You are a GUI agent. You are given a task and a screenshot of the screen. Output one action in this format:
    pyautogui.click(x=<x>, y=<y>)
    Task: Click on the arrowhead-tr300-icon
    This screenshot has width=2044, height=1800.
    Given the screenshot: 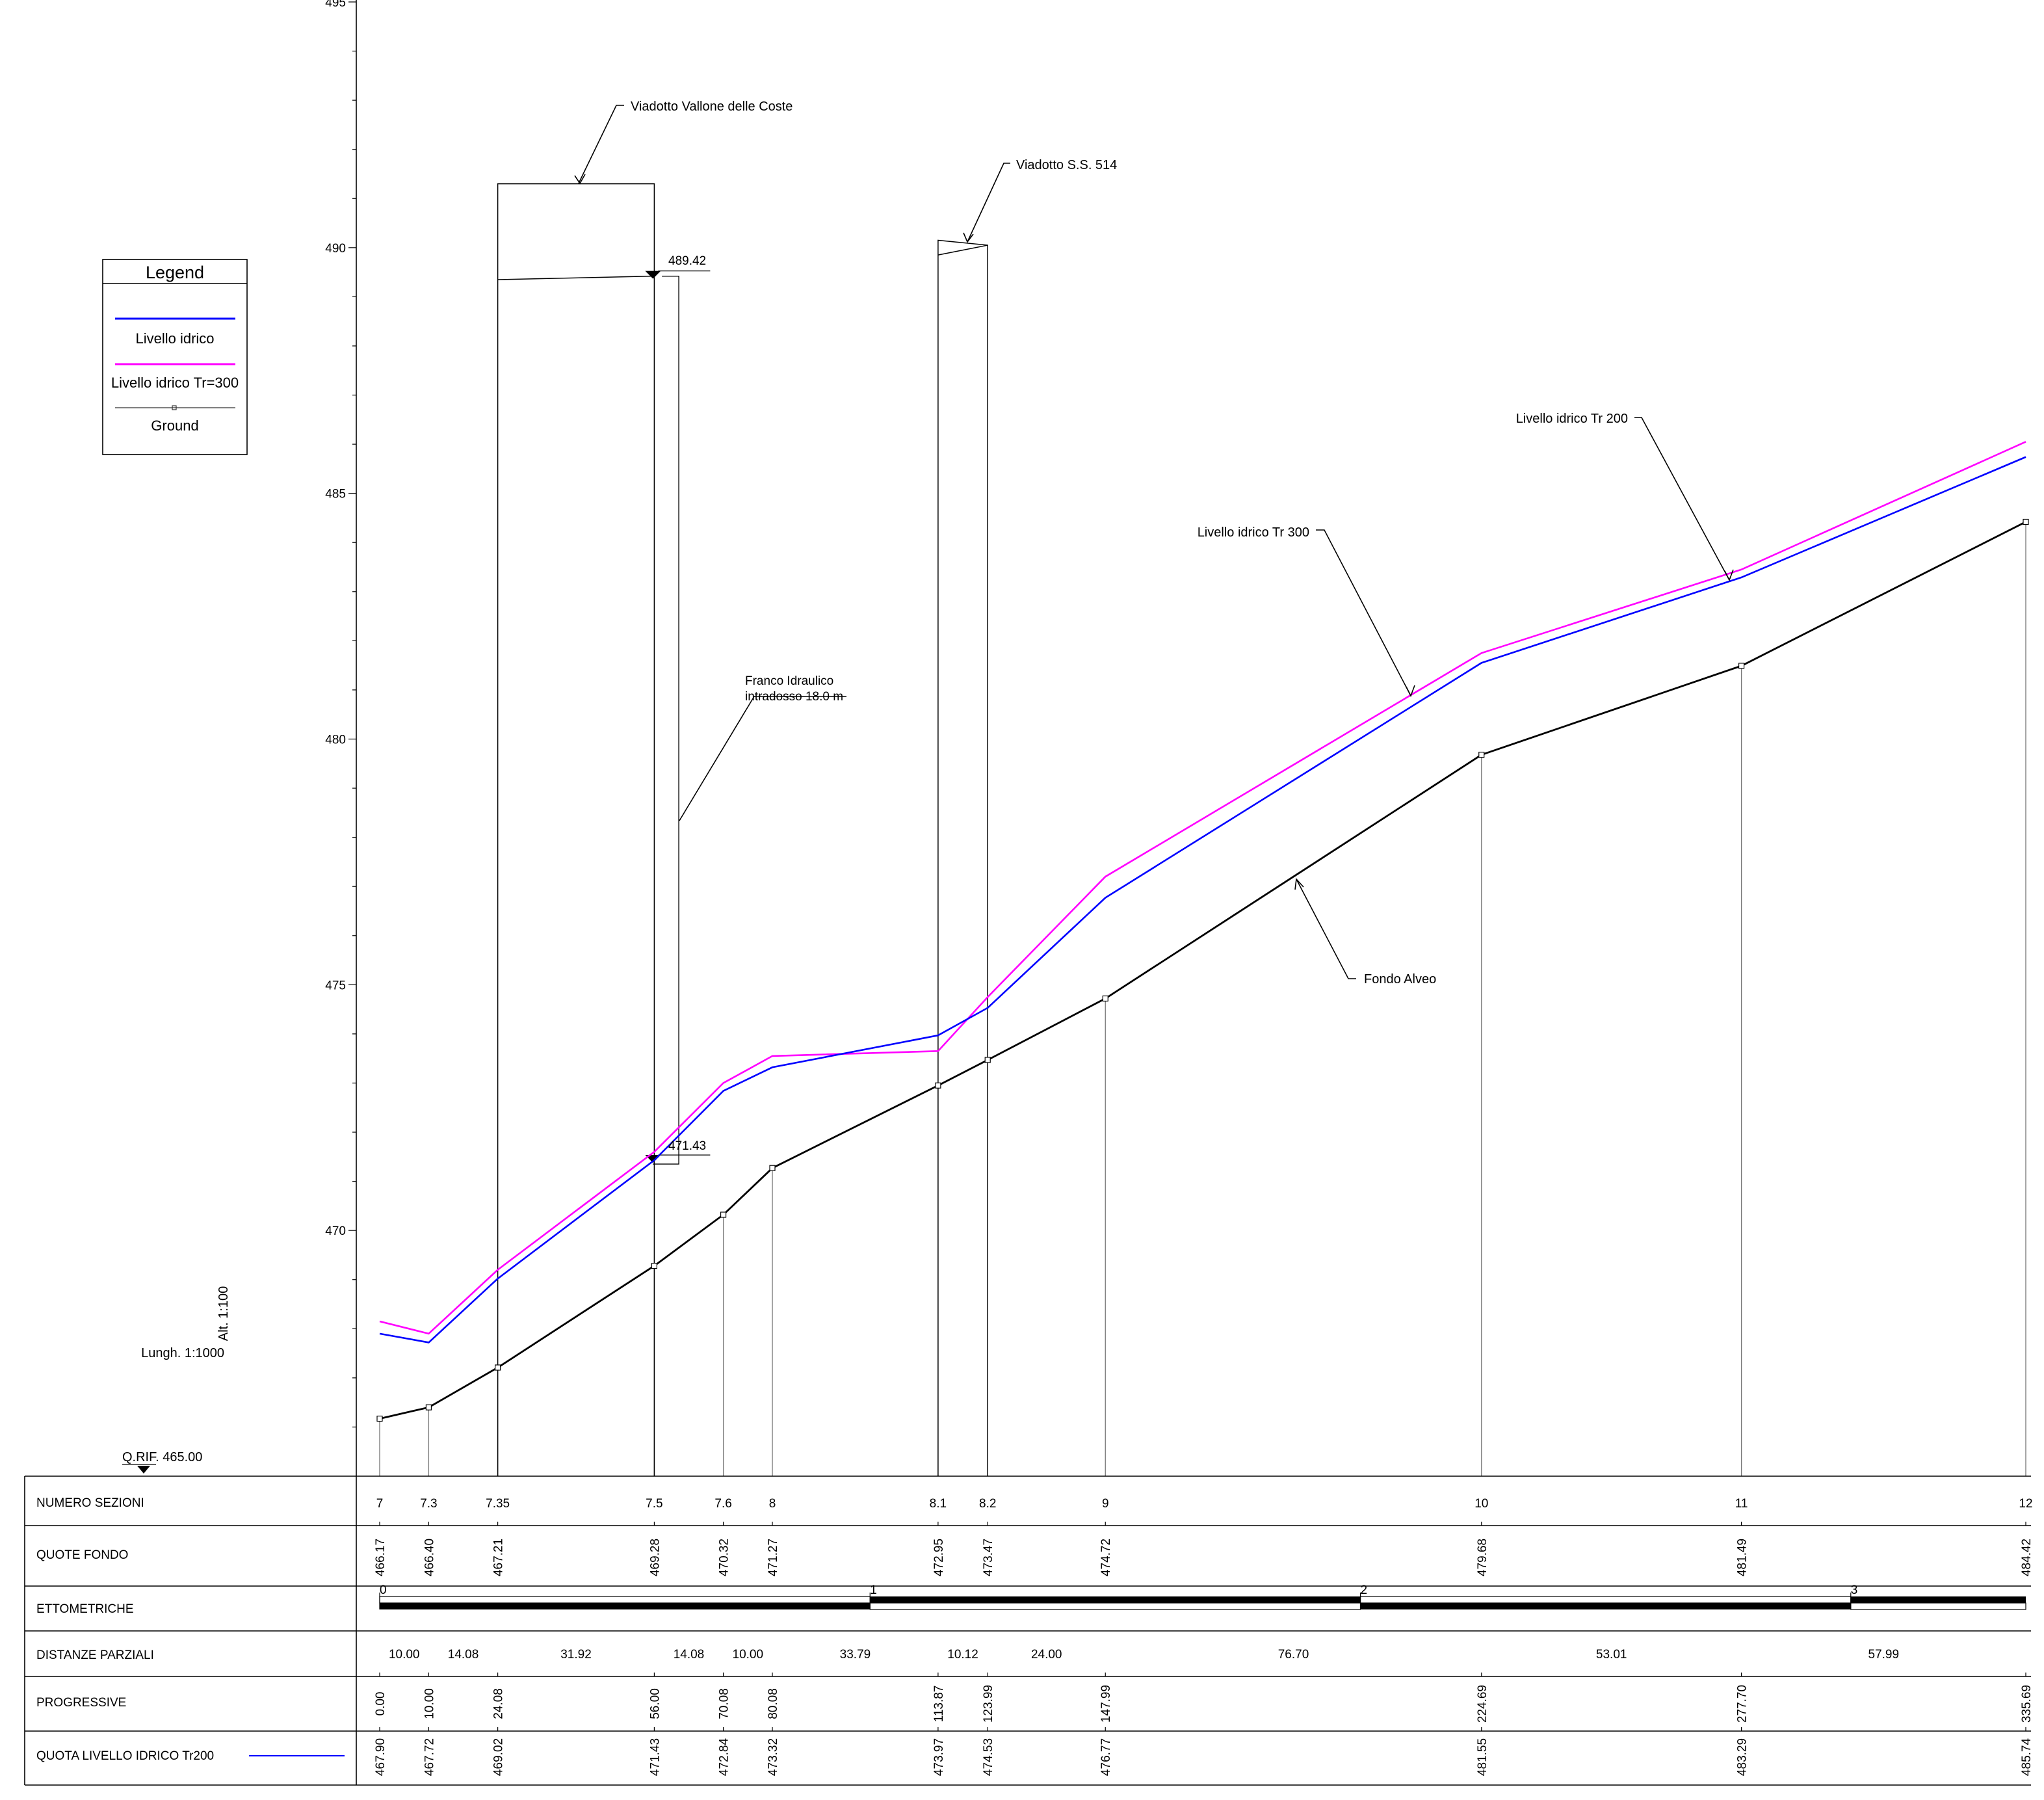 What is the action you would take?
    pyautogui.click(x=1410, y=691)
    